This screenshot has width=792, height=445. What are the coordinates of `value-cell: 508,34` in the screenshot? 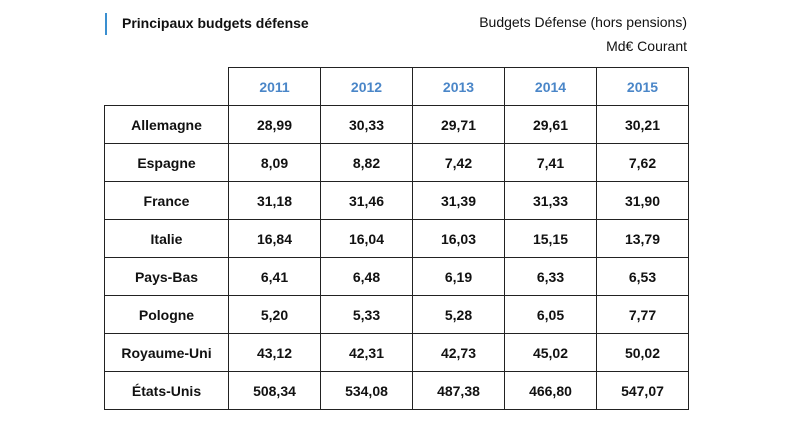 It's located at (274, 390).